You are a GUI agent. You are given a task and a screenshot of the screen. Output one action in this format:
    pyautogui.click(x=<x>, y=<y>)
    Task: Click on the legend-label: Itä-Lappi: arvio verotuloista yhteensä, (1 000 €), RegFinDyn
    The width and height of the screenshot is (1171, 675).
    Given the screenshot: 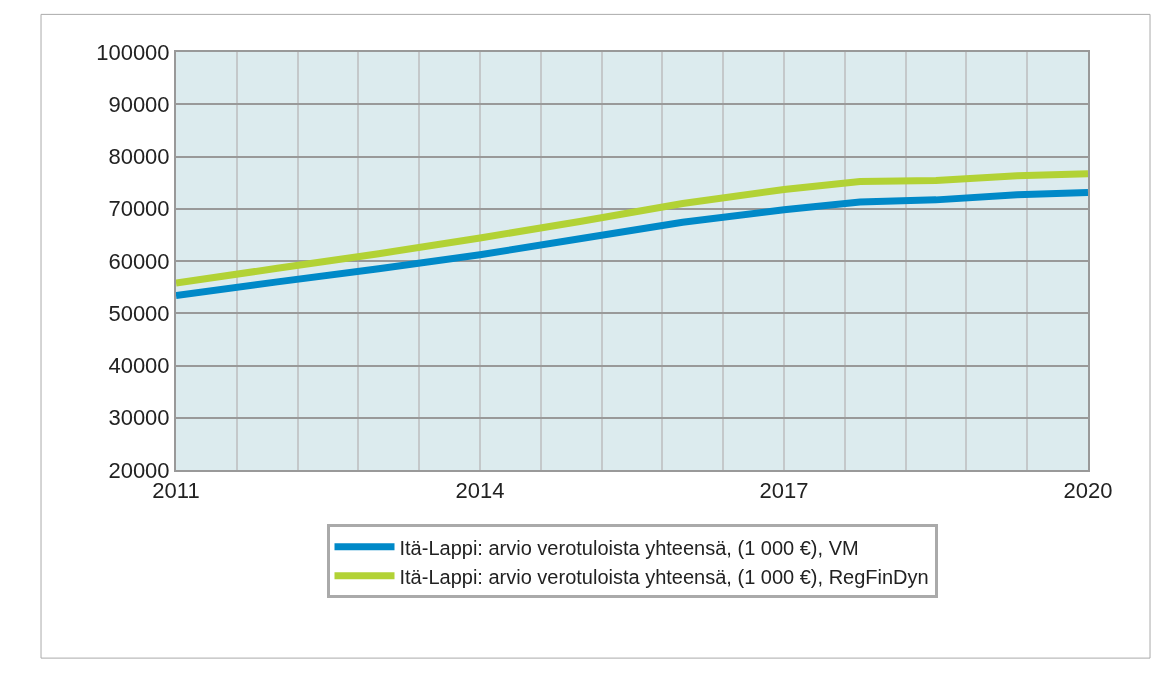 What is the action you would take?
    pyautogui.click(x=664, y=576)
    